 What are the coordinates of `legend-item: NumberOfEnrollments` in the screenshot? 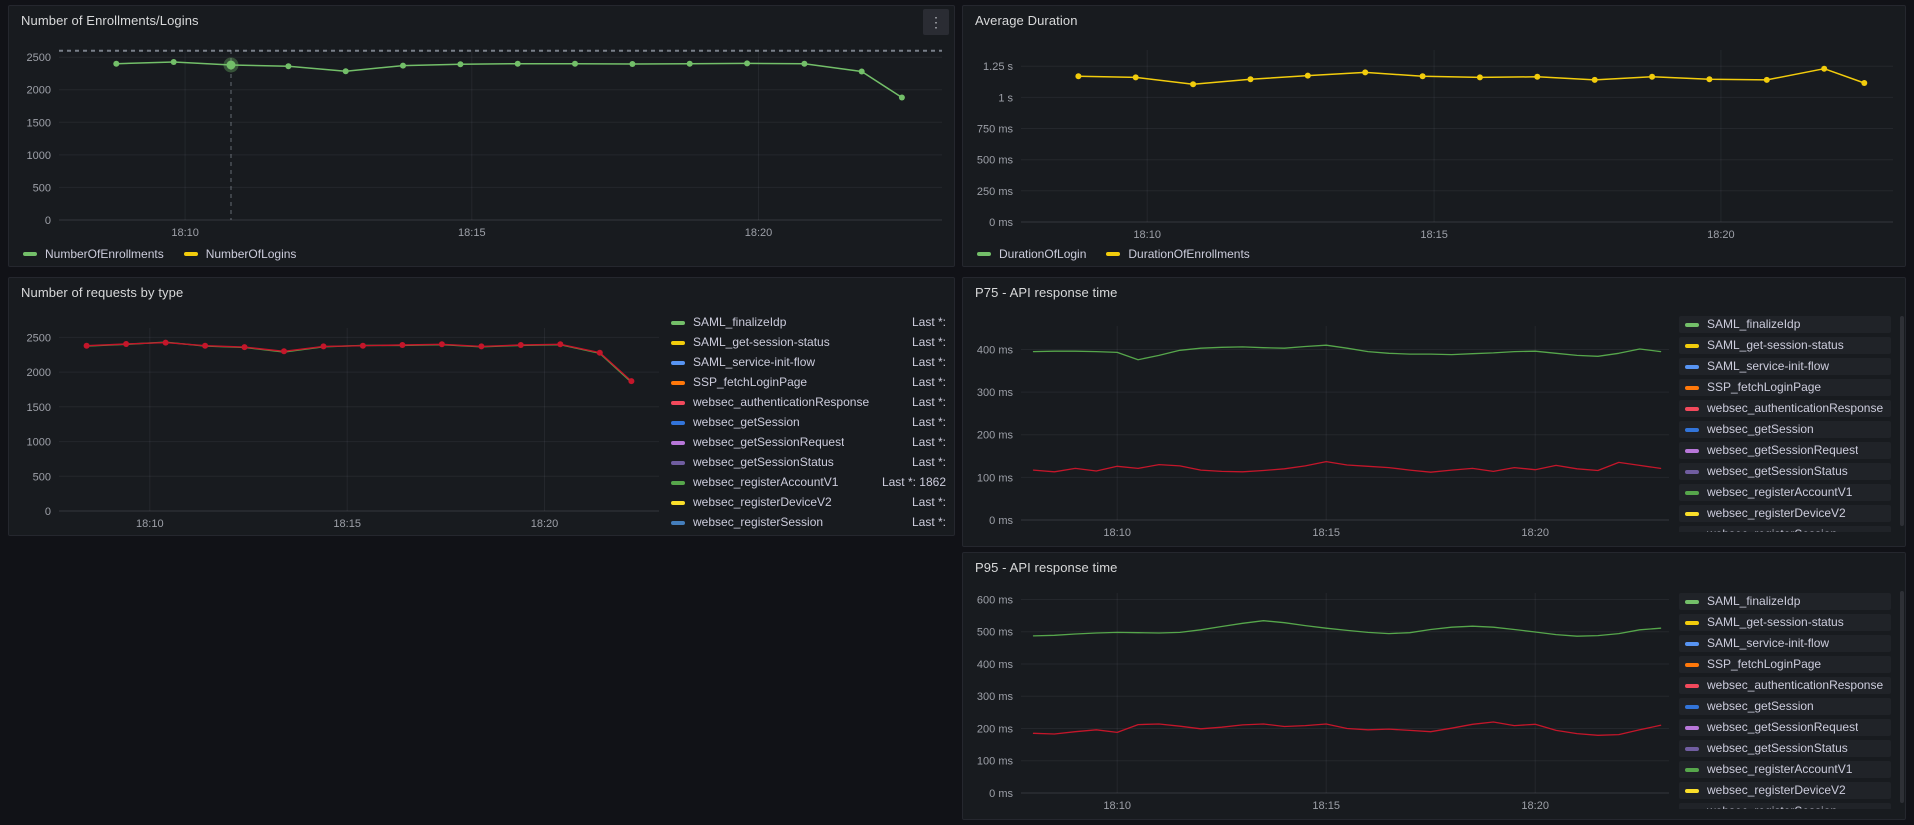 It's located at (93, 254).